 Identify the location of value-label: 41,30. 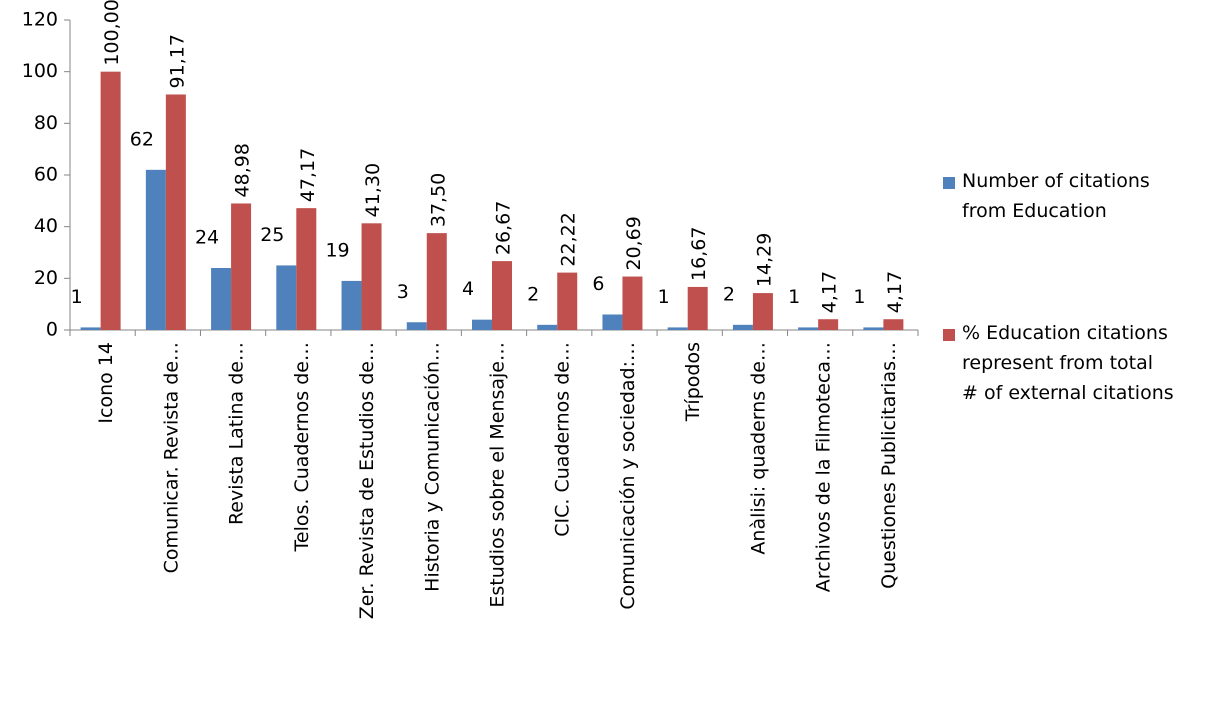
(373, 190).